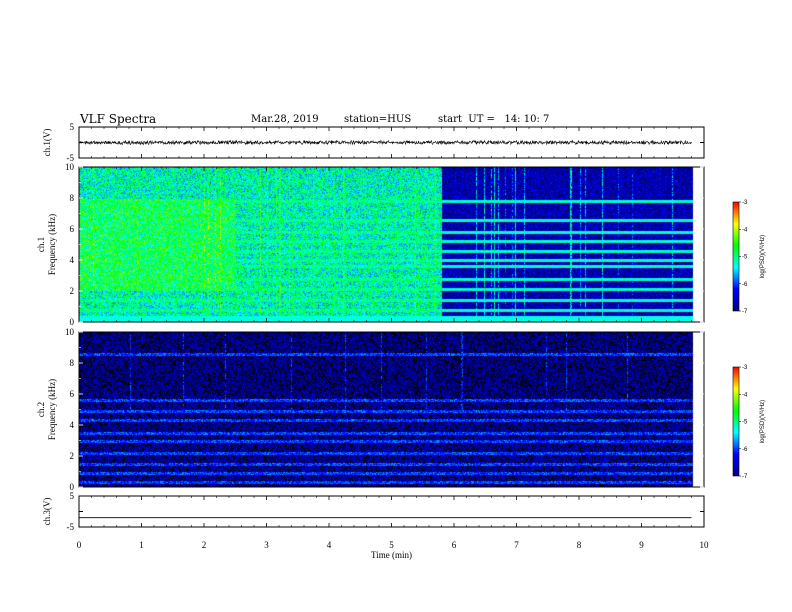 The height and width of the screenshot is (612, 792). What do you see at coordinates (47, 143) in the screenshot?
I see `y-axis-label: ch.1(V)` at bounding box center [47, 143].